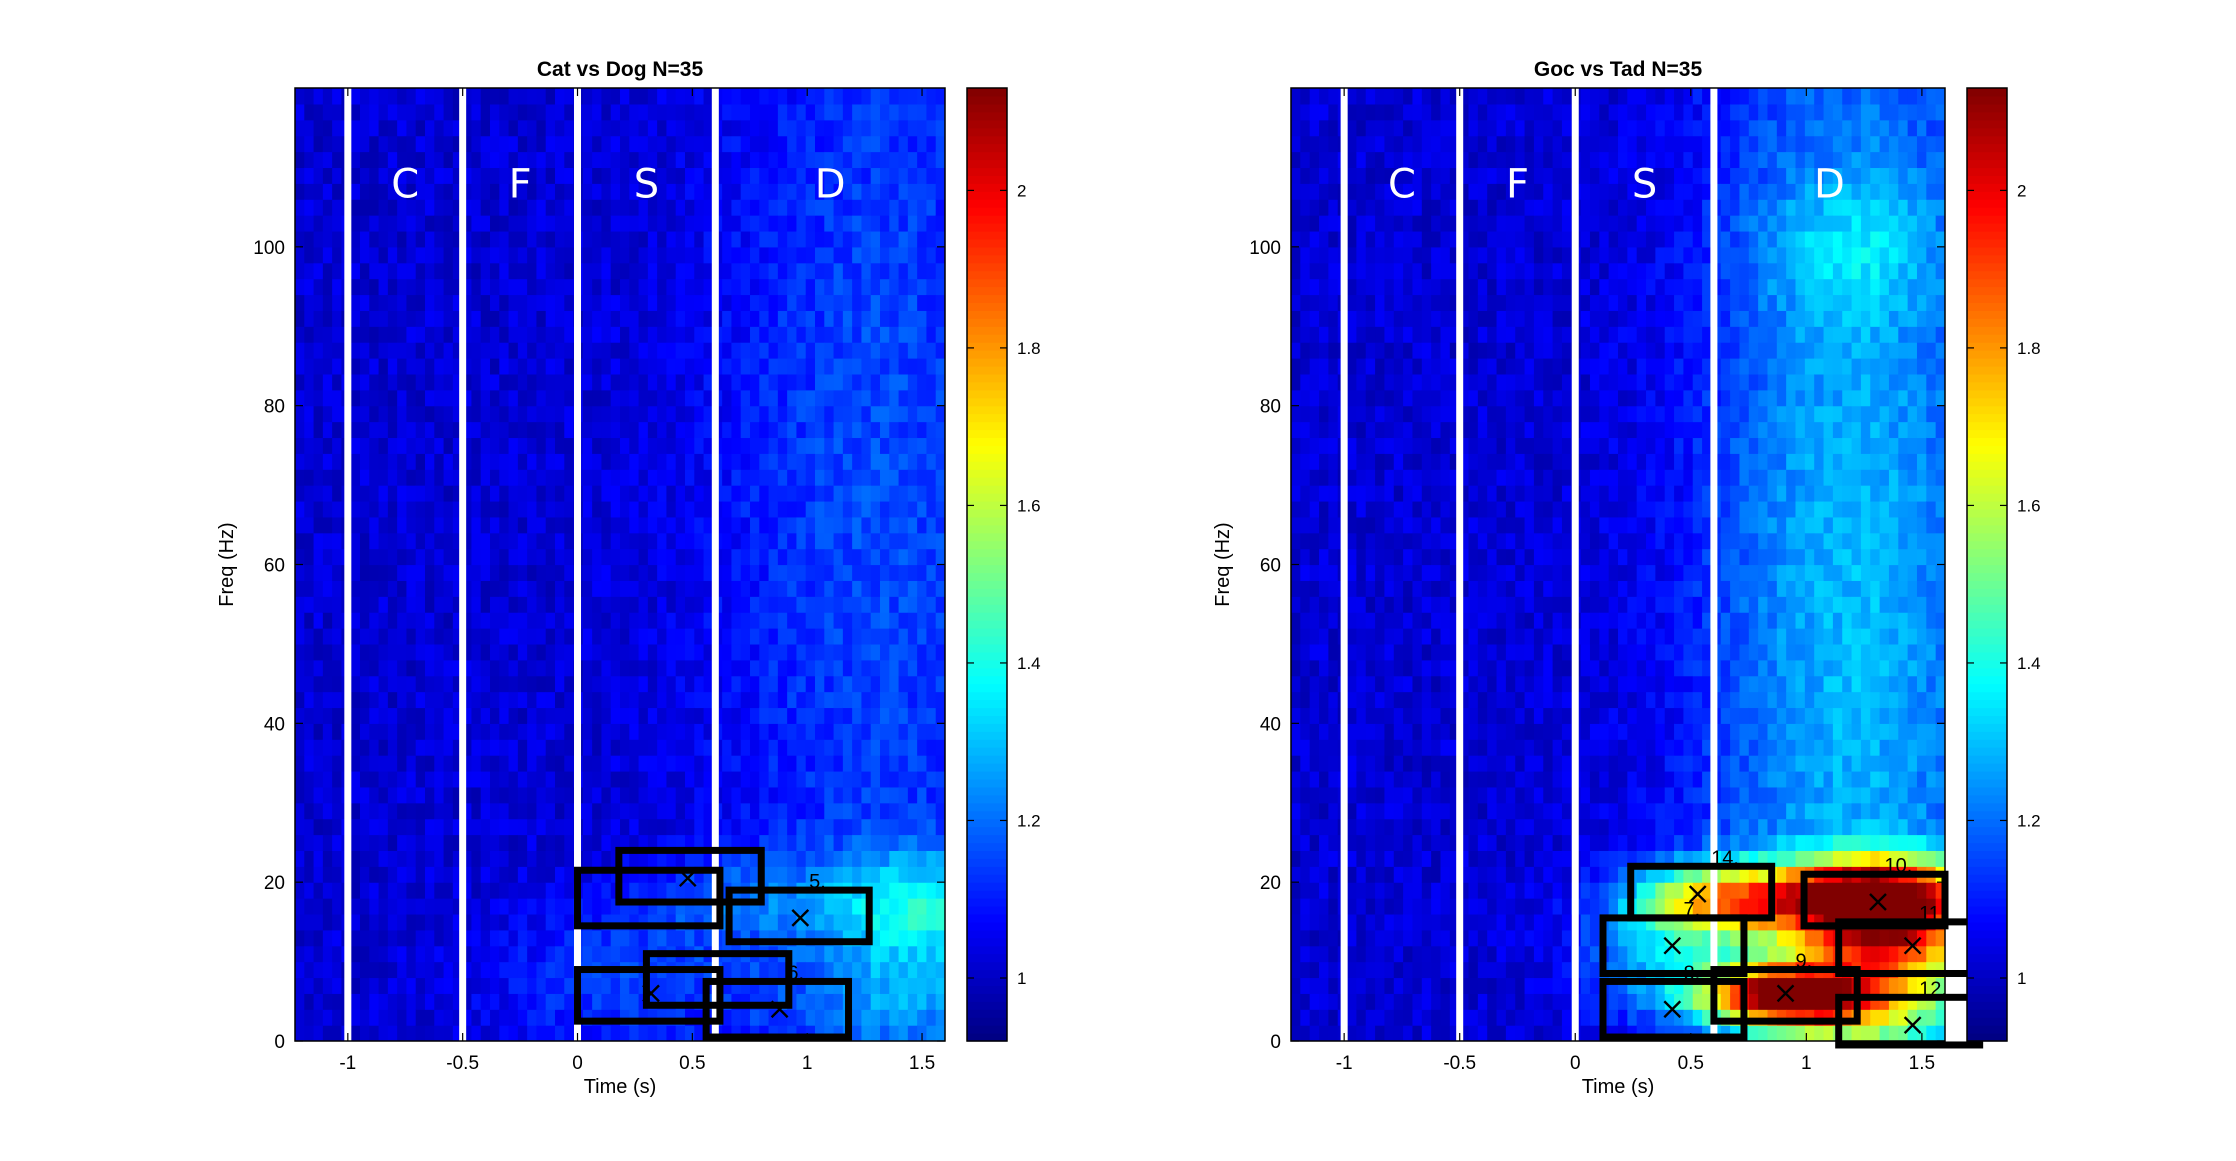 This screenshot has height=1161, width=2236. Describe the element at coordinates (987, 815) in the screenshot. I see `colorbar-band` at that location.